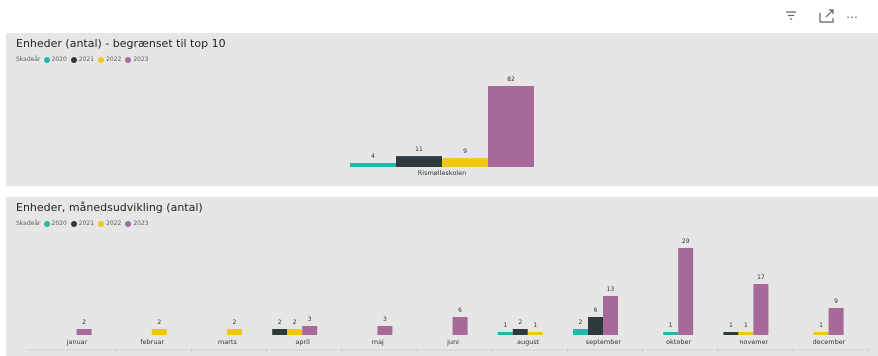 Image resolution: width=878 pixels, height=356 pixels. What do you see at coordinates (671, 333) in the screenshot?
I see `bar-2020-oktober` at bounding box center [671, 333].